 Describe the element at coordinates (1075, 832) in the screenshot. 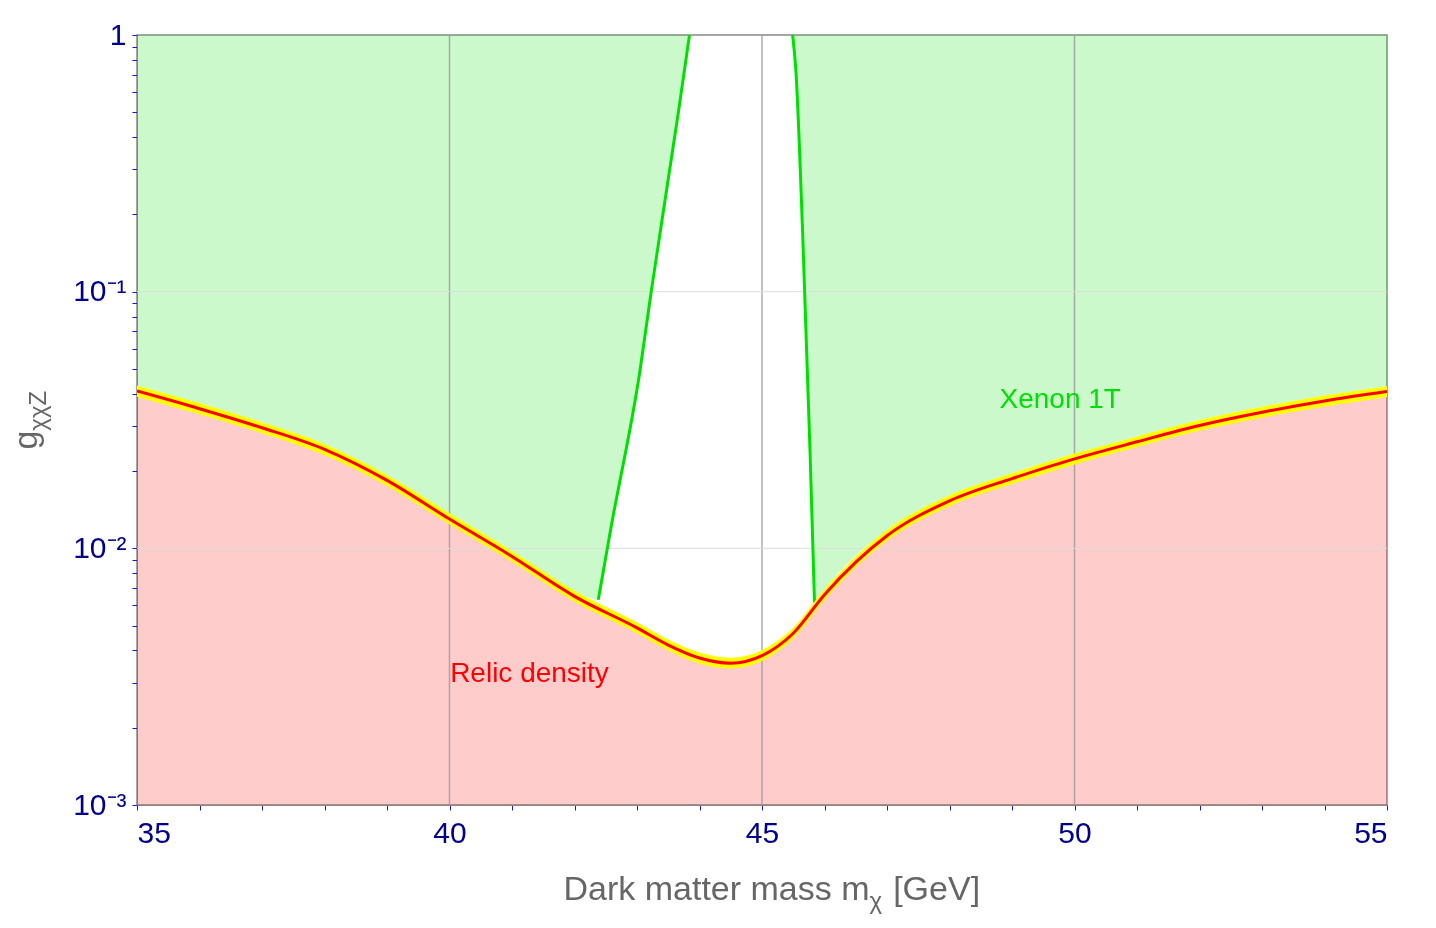

I see `x-tick-label: 50` at that location.